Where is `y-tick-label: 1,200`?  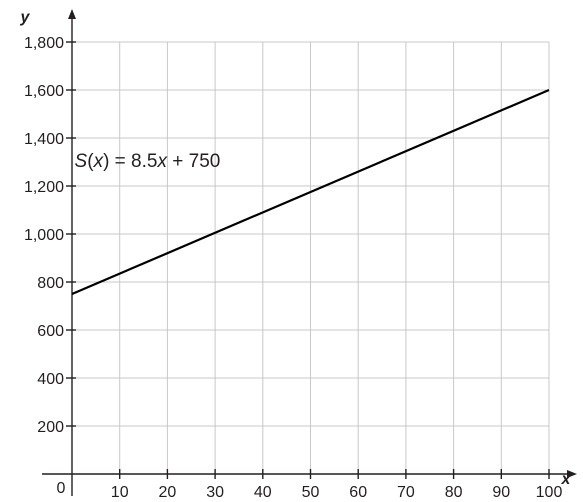
y-tick-label: 1,200 is located at coordinates (44, 187).